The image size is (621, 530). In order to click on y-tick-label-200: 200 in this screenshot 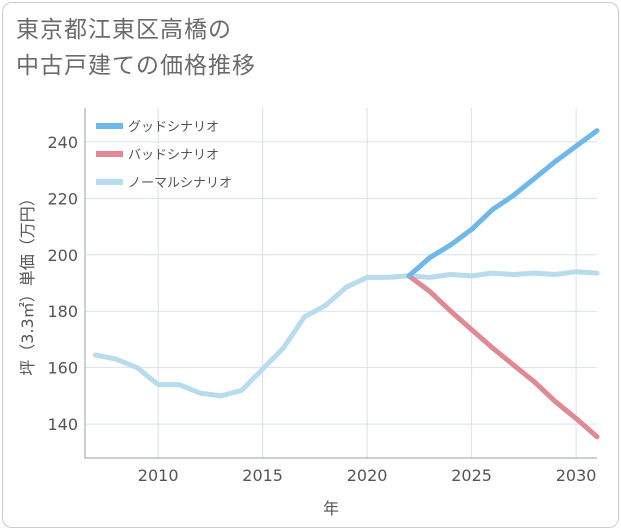, I will do `click(62, 255)`.